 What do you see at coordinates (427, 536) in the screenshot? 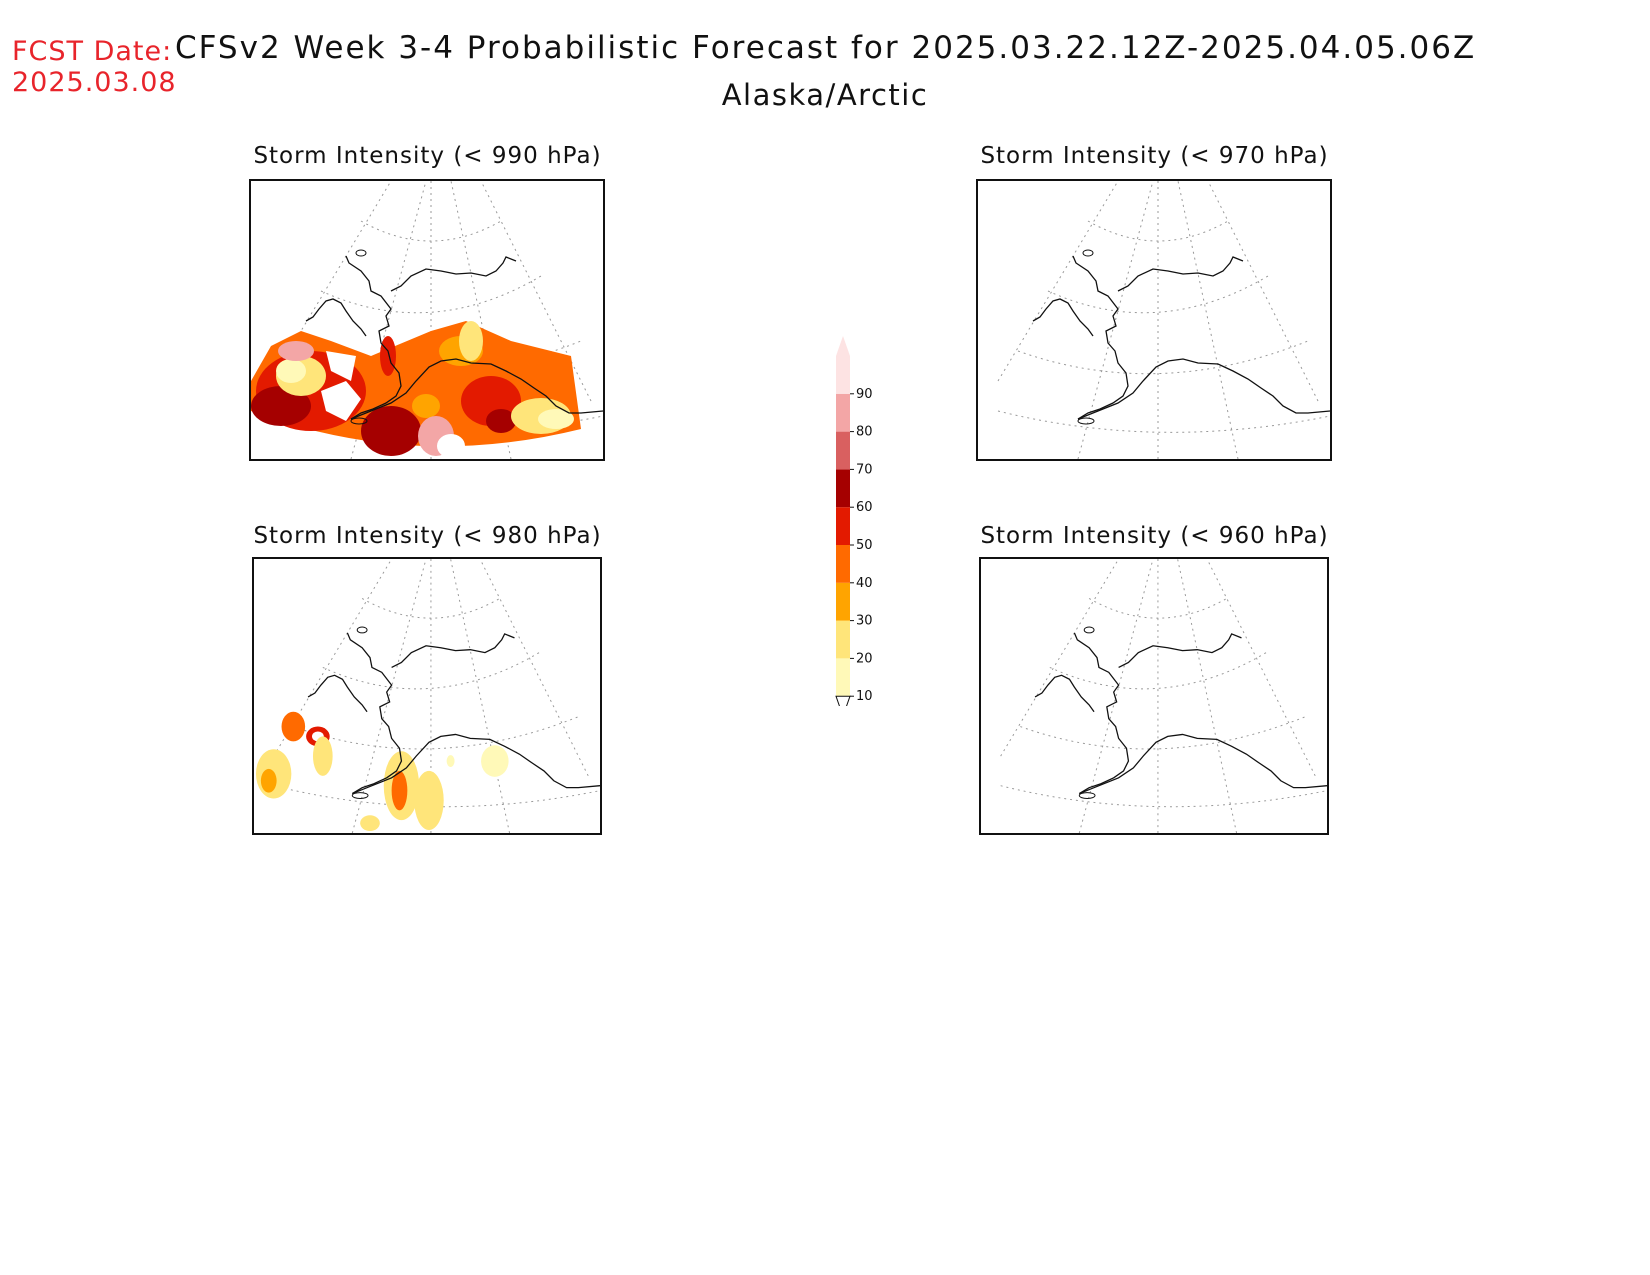
I see `panel-title-980: Storm Intensity (< 980 hPa)` at bounding box center [427, 536].